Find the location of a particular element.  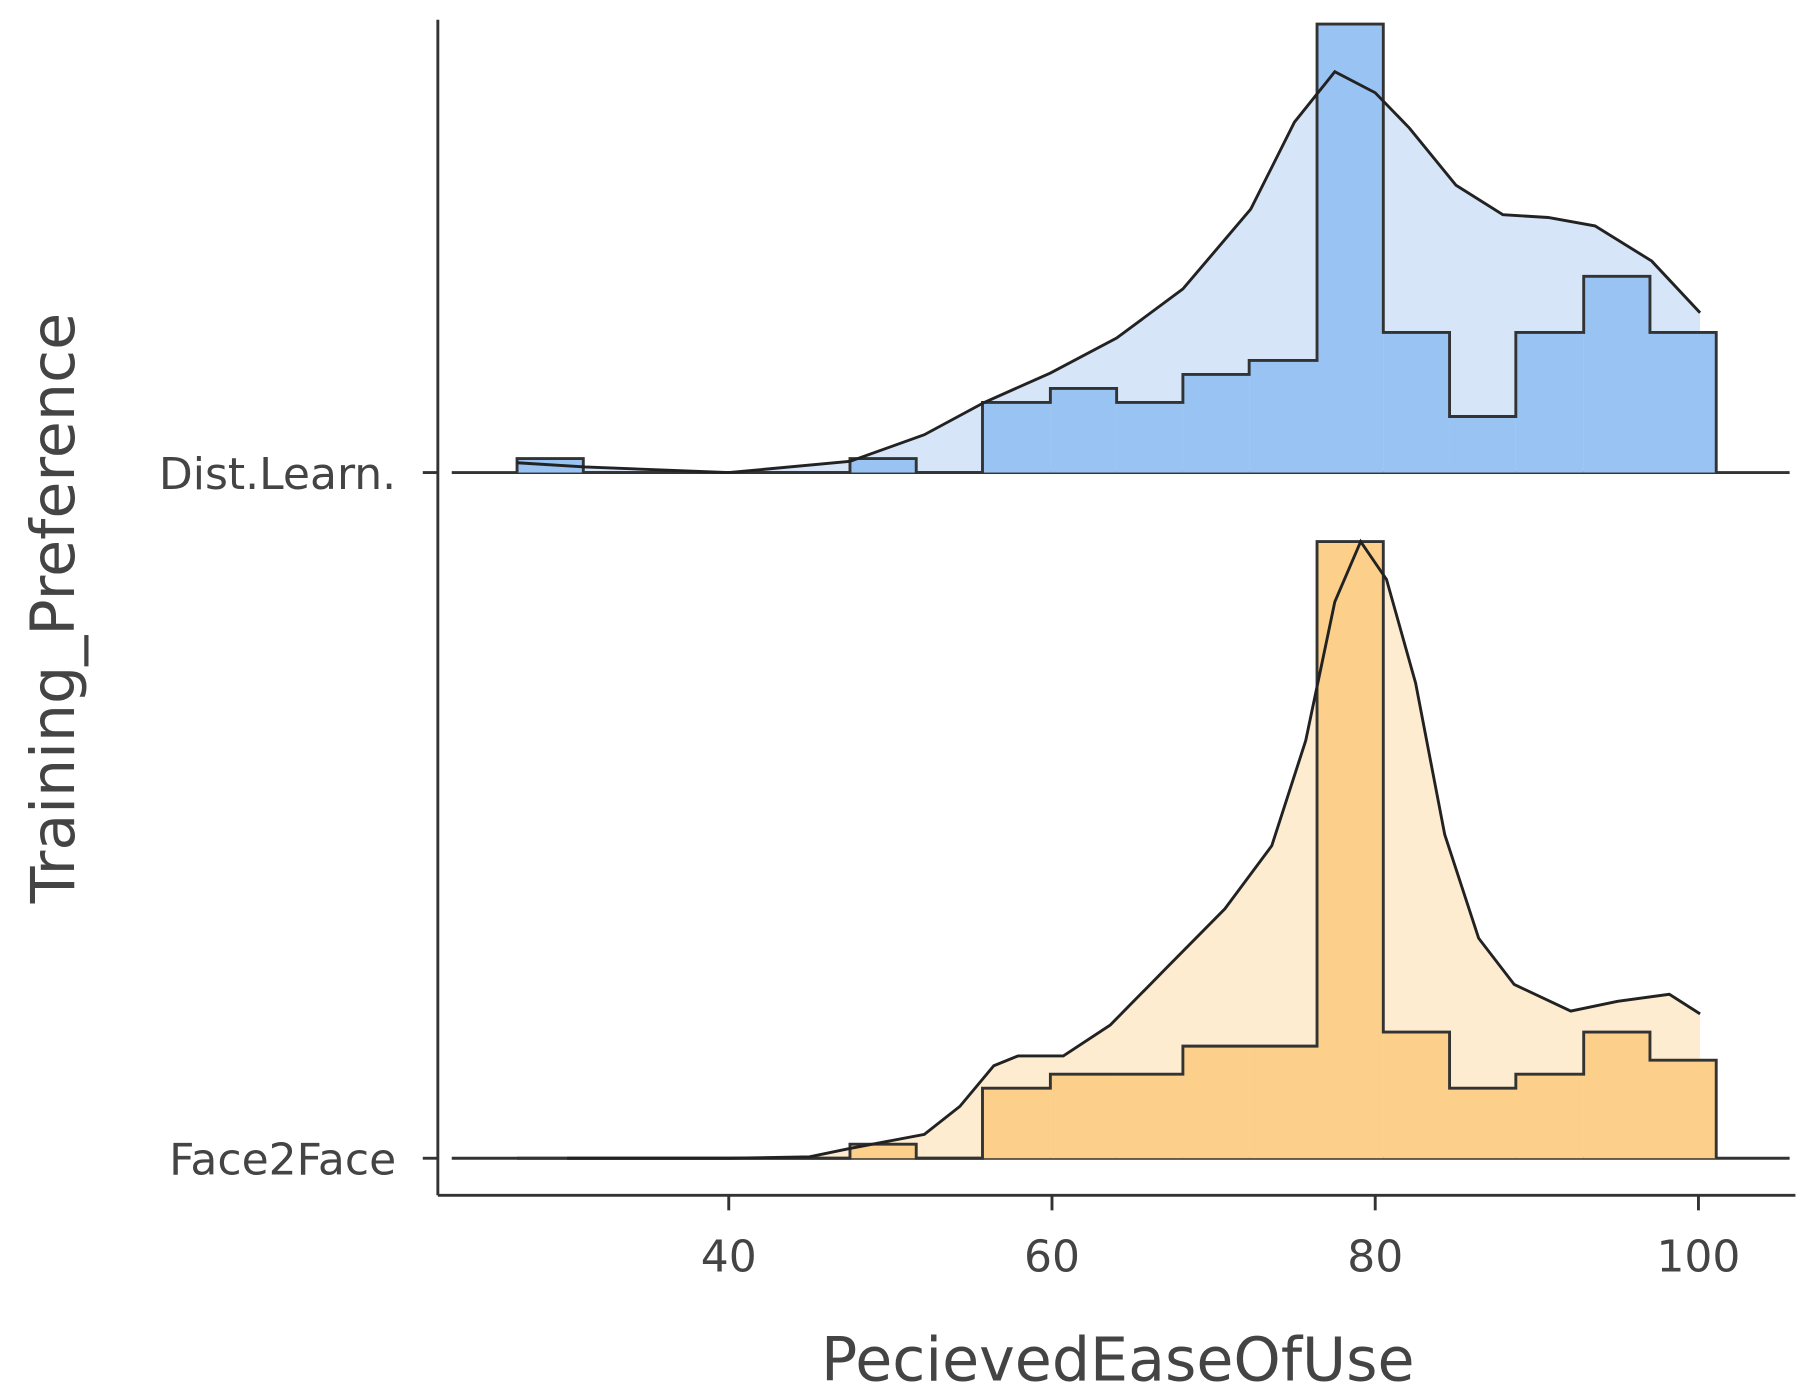

x-tick-label: 80 is located at coordinates (1375, 1257).